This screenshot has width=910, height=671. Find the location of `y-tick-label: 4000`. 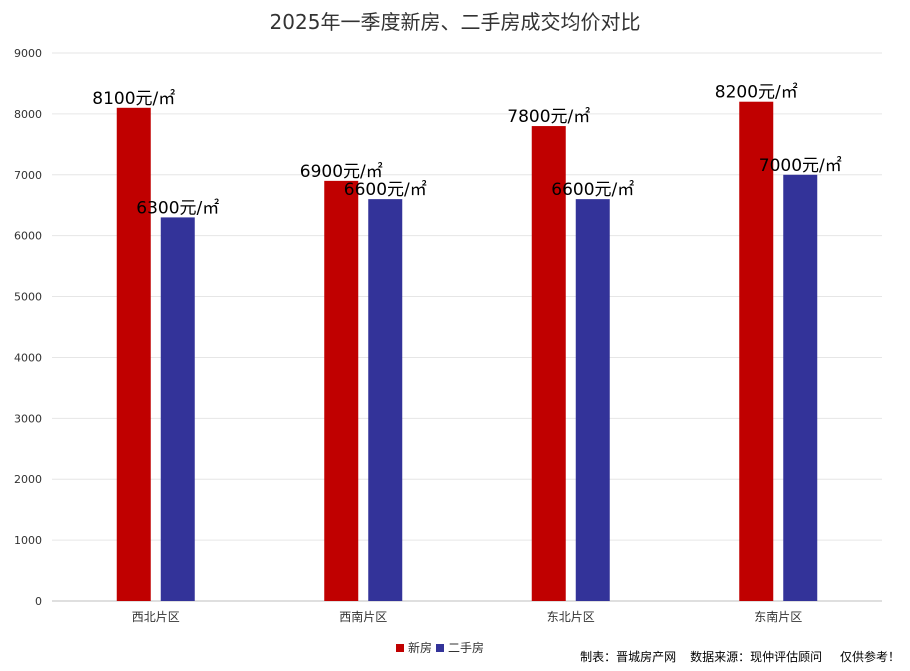

y-tick-label: 4000 is located at coordinates (28, 357).